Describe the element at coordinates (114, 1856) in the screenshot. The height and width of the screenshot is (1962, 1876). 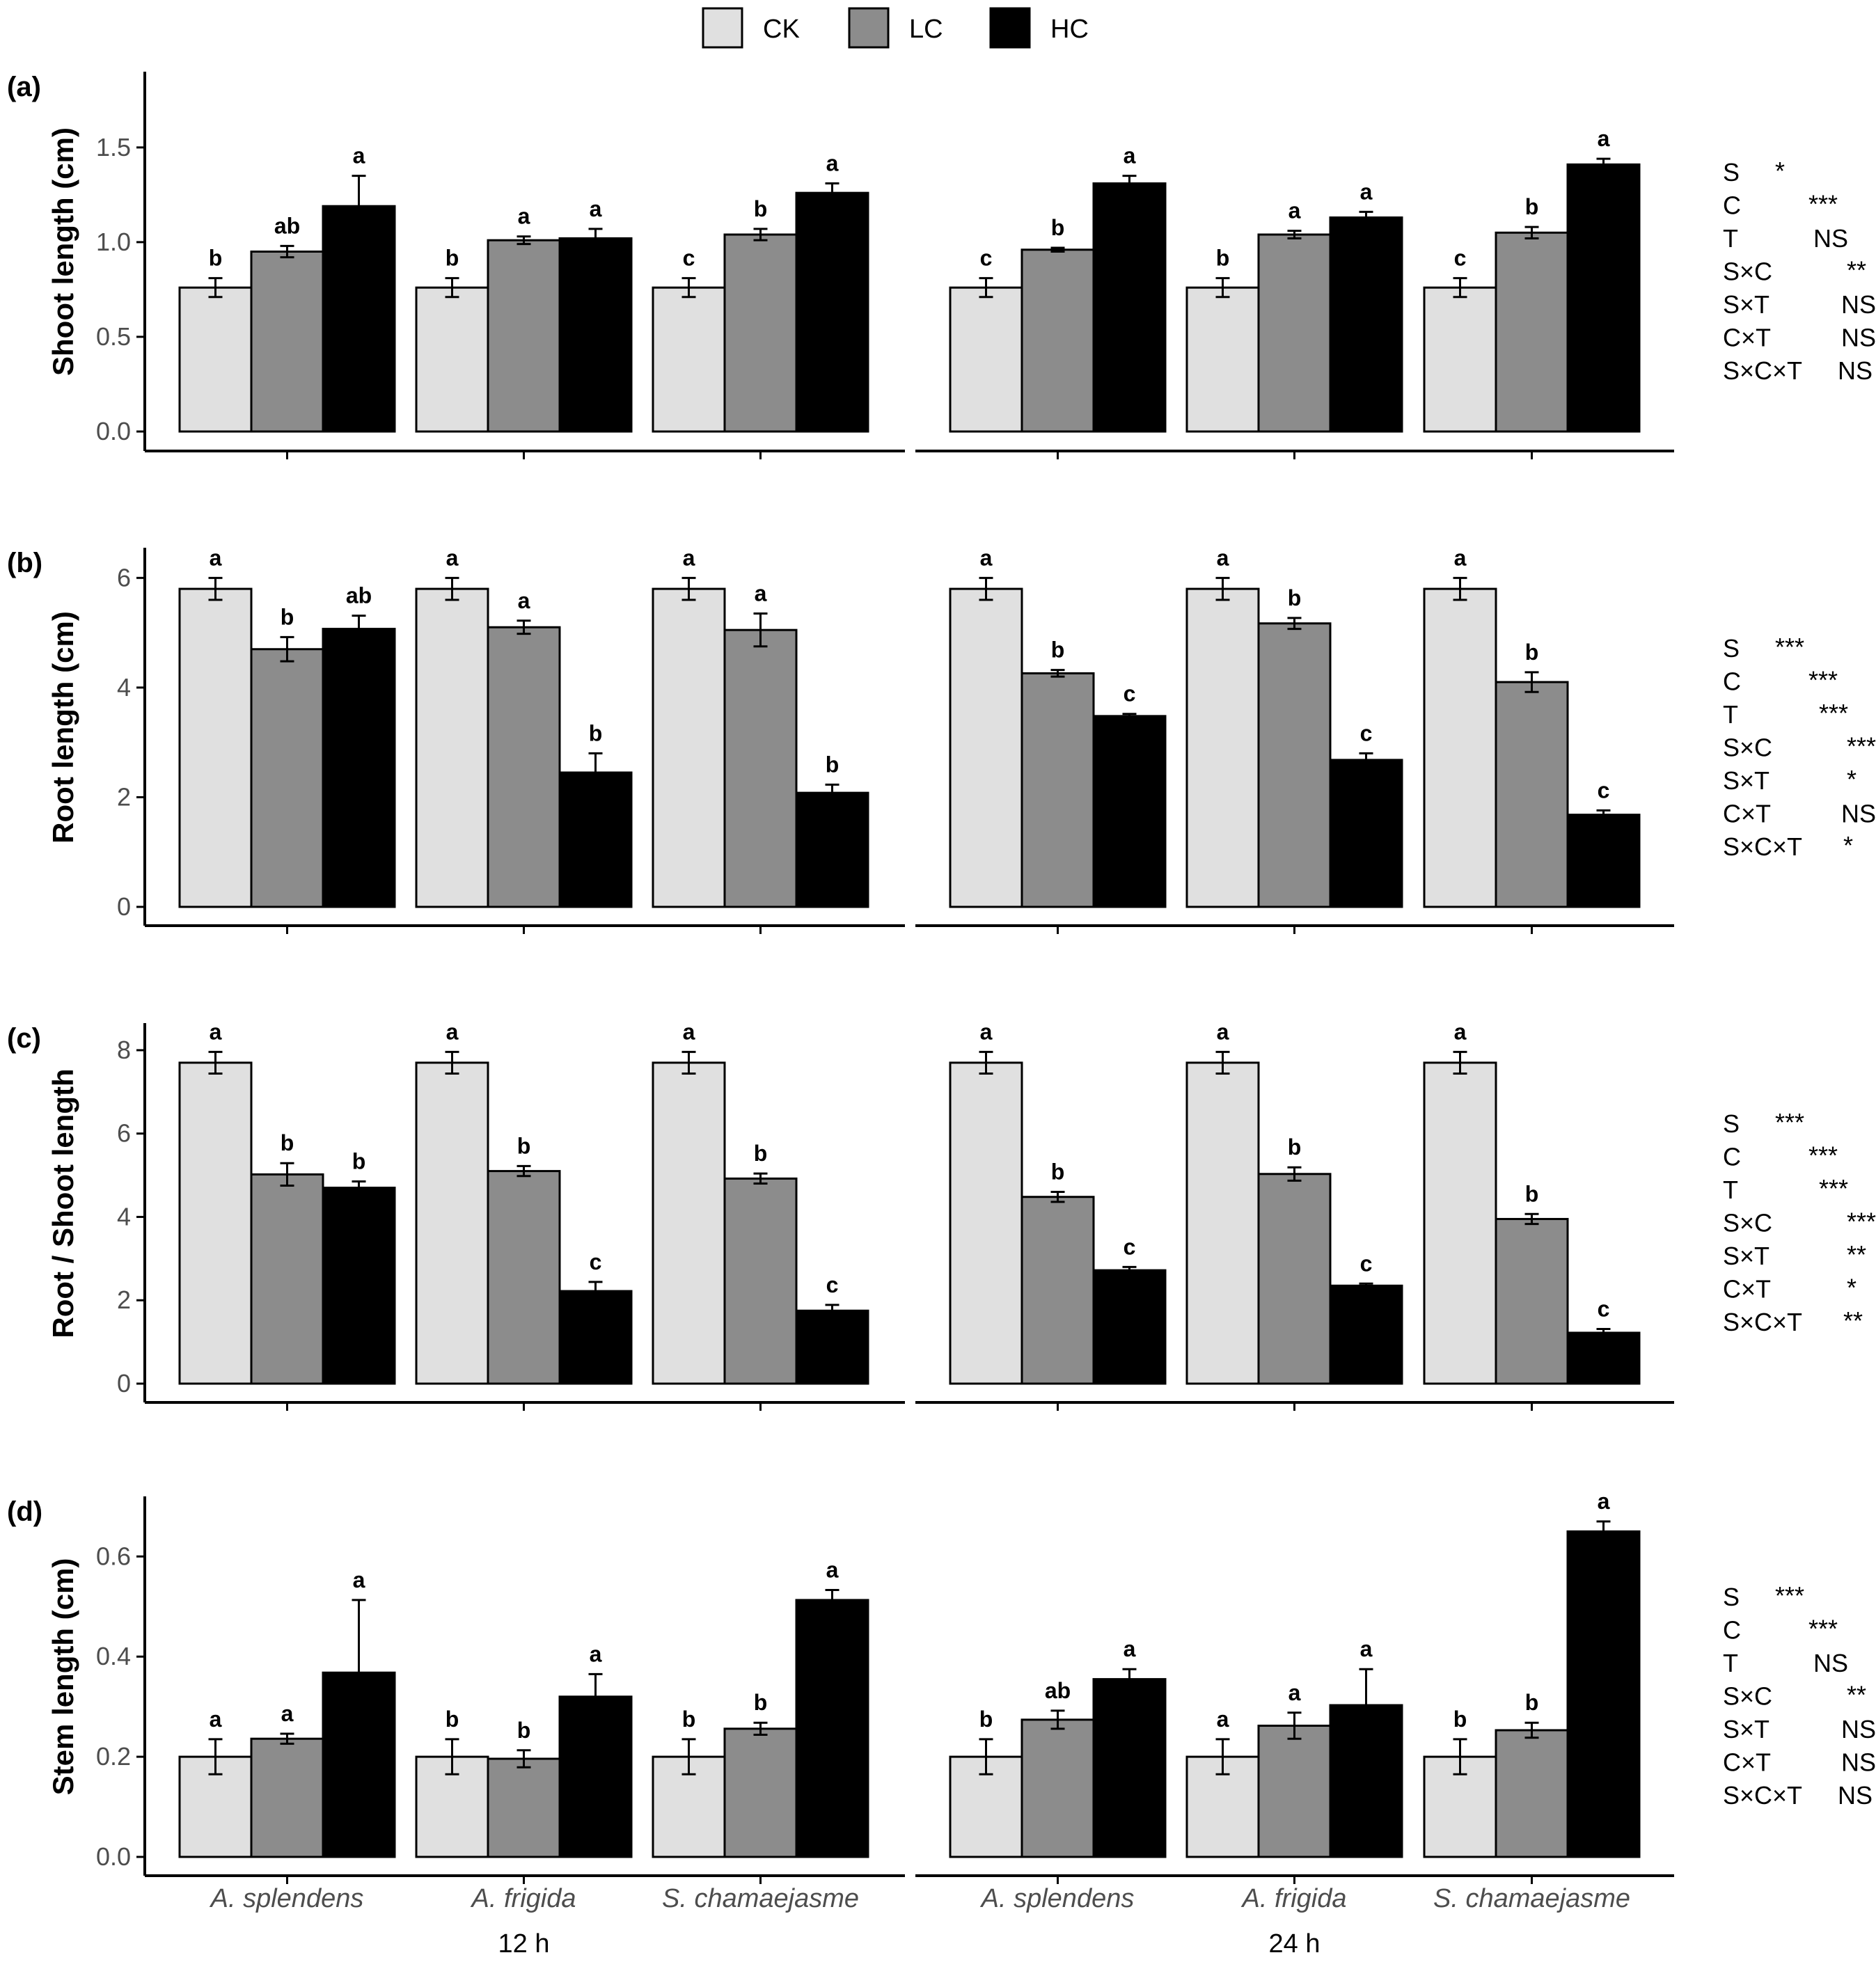
I see `y-tick-label: 0.0` at that location.